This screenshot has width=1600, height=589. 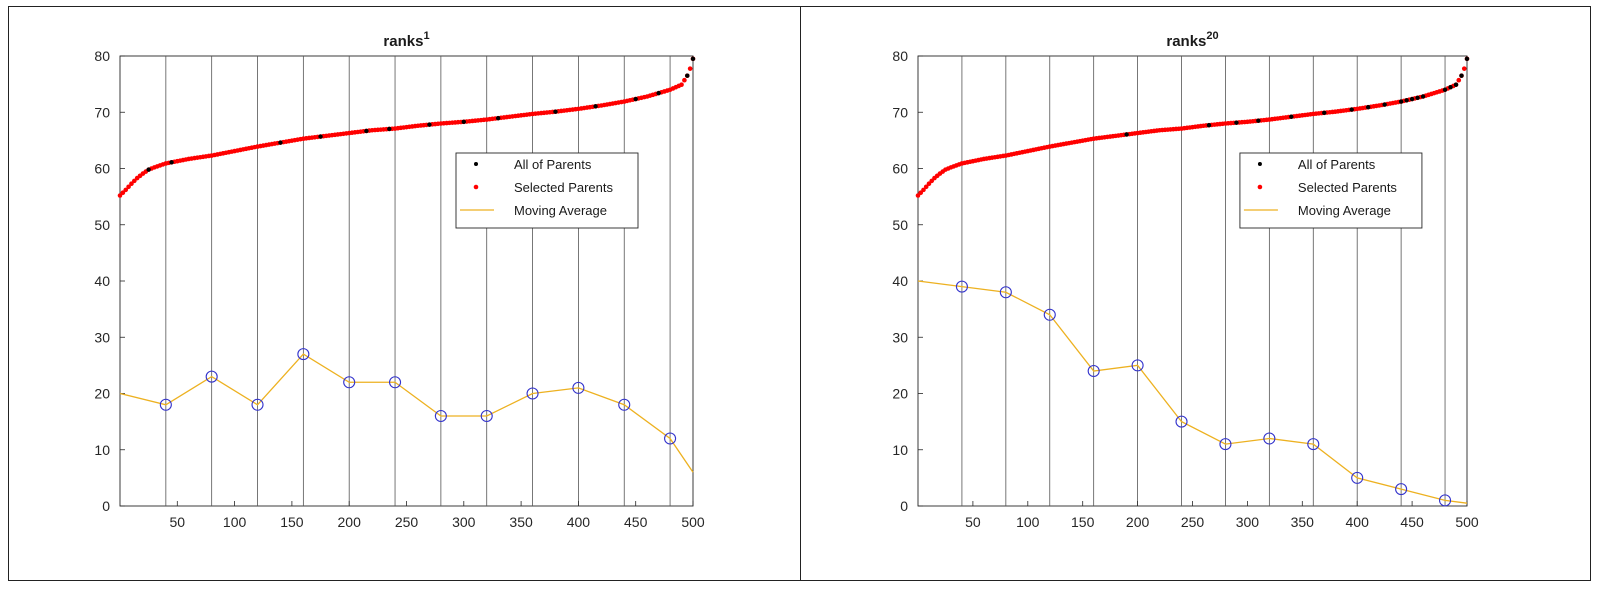 I want to click on chart-title-superscript: 1, so click(x=426, y=36).